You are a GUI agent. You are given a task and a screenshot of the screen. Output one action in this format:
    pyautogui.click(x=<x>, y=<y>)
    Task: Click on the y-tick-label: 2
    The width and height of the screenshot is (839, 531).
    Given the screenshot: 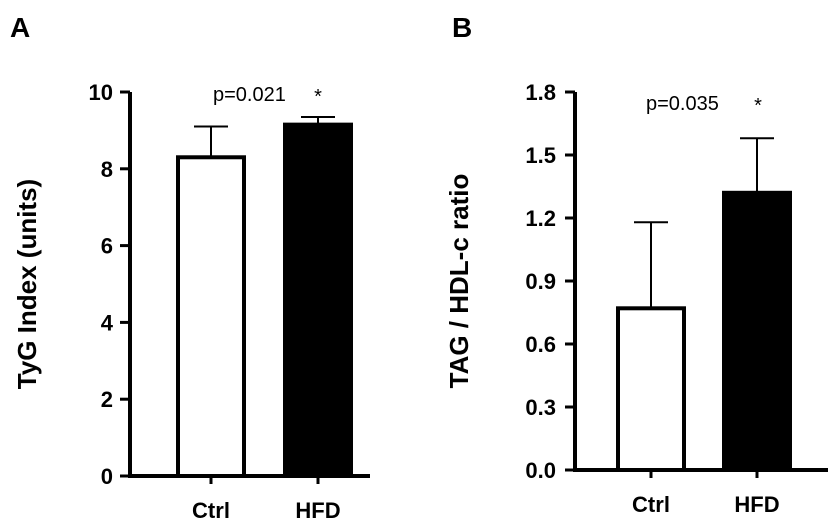 What is the action you would take?
    pyautogui.click(x=107, y=399)
    